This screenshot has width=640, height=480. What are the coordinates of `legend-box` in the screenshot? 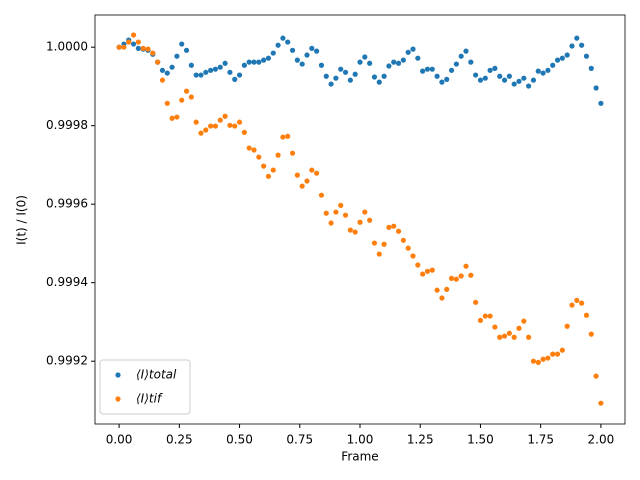 It's located at (145, 387).